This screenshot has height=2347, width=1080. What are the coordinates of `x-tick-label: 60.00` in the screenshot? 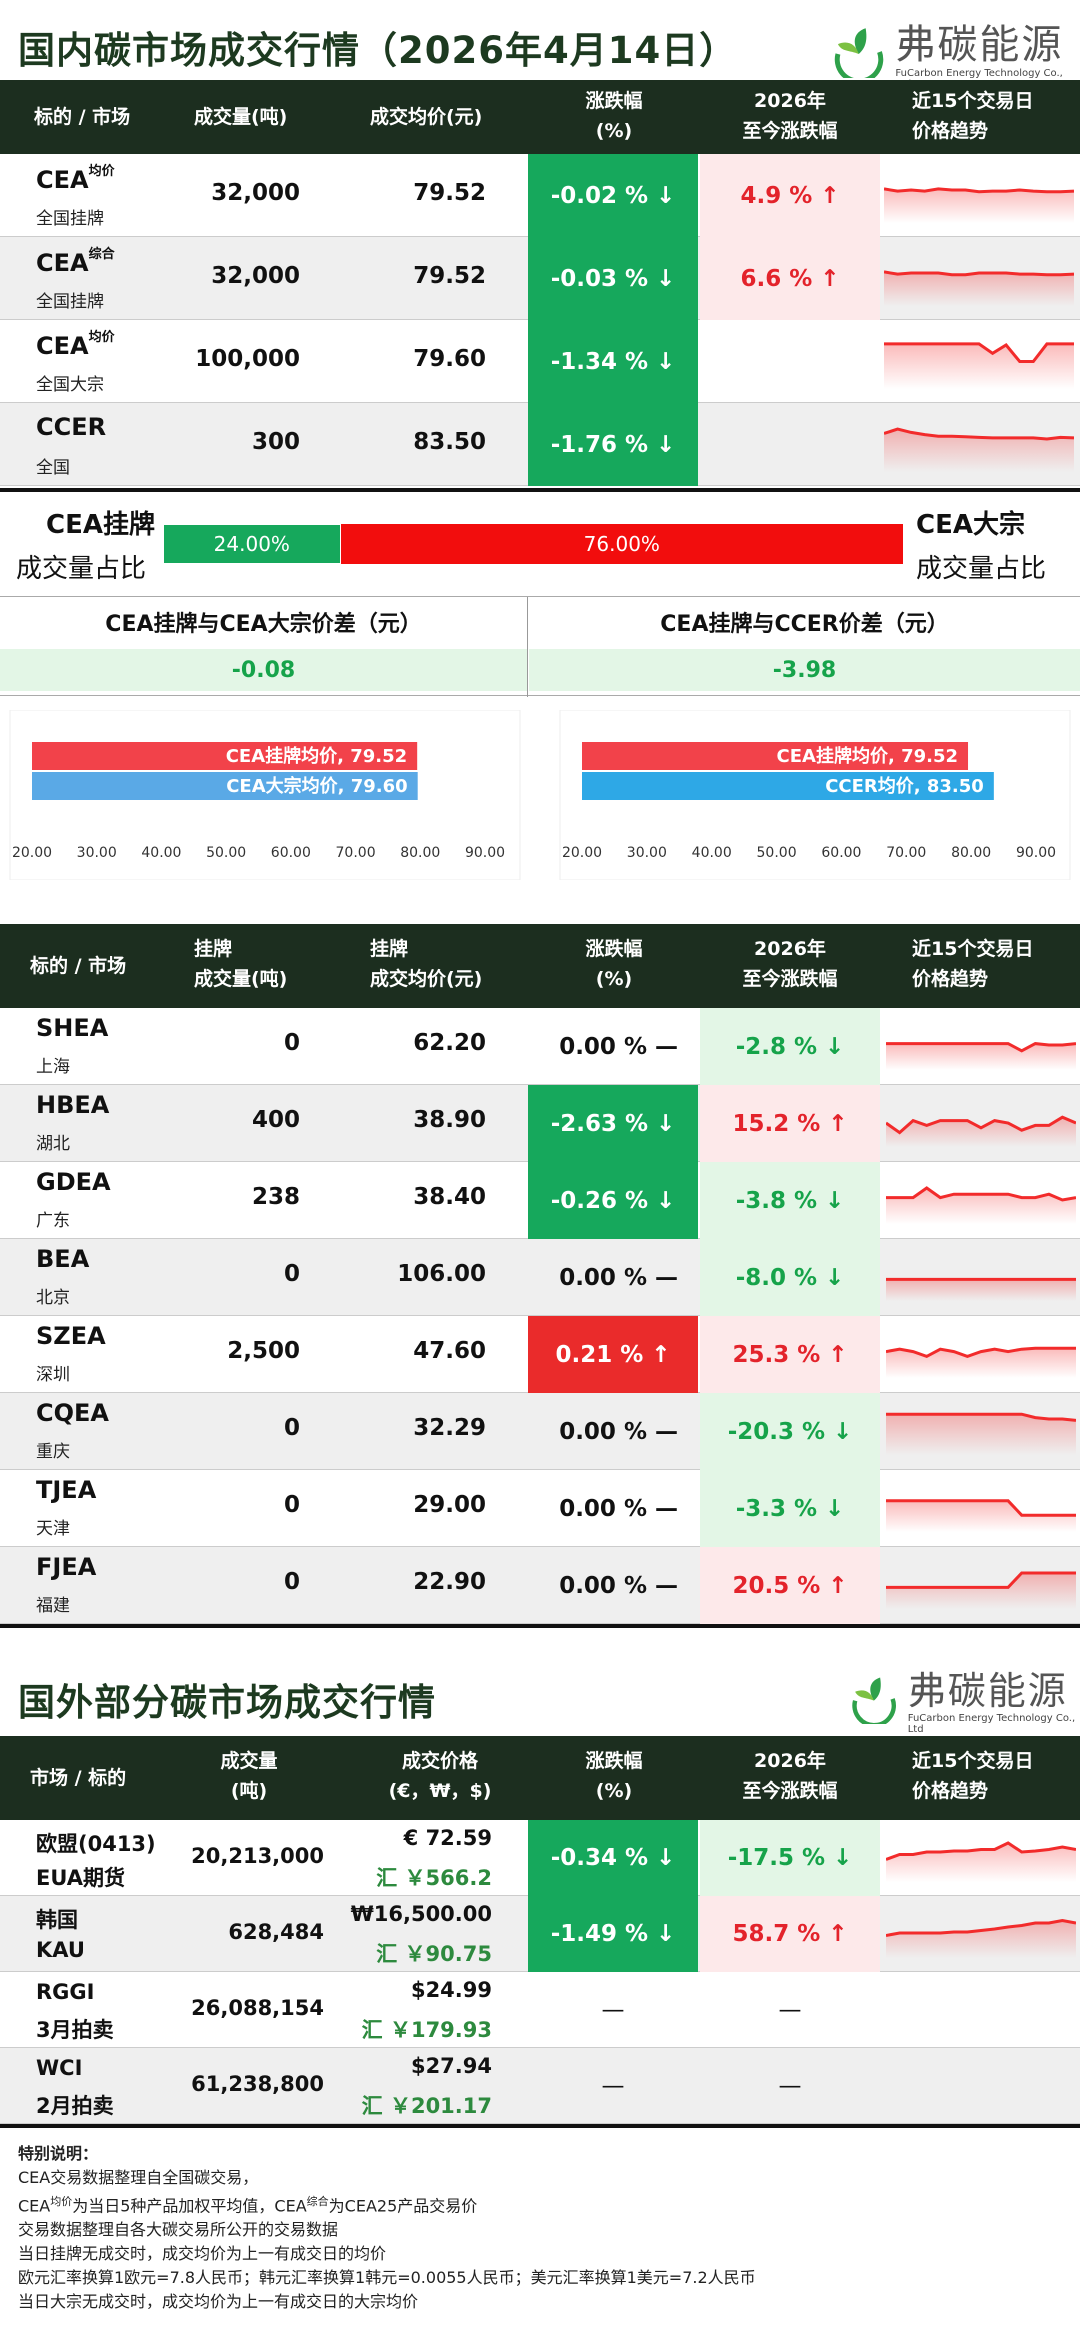 It's located at (291, 853).